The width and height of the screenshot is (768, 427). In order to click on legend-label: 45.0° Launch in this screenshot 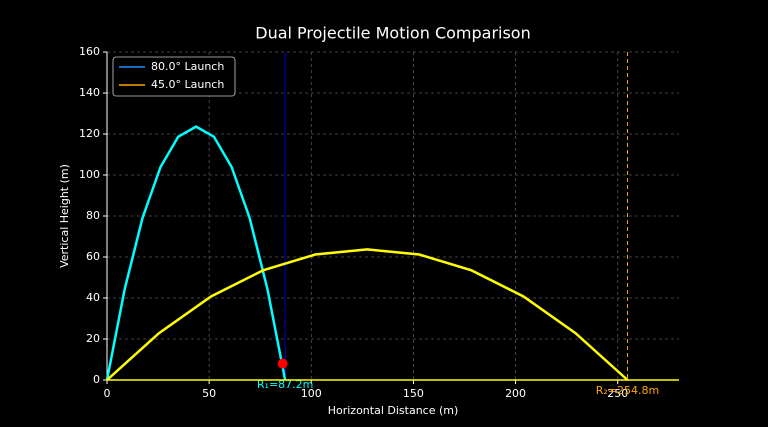, I will do `click(187, 84)`.